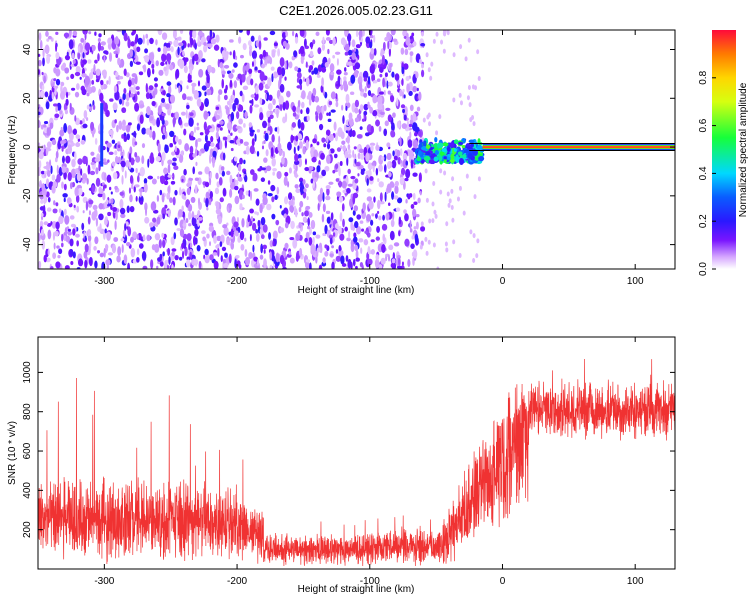  Describe the element at coordinates (578, 147) in the screenshot. I see `heatmap-carrier` at that location.